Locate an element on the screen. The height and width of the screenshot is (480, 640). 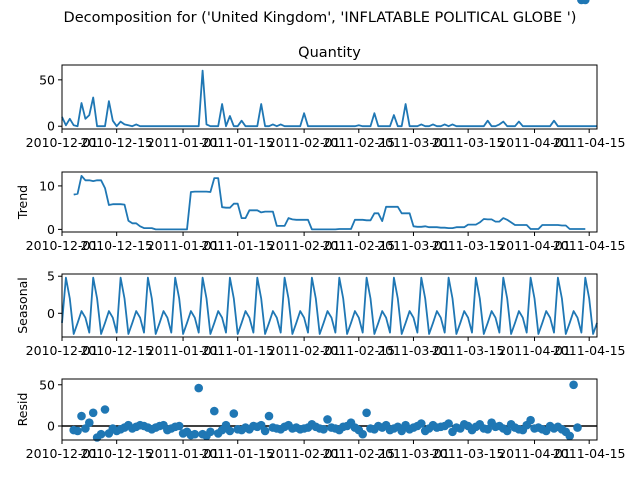
quantity-x-tick-label: 2010-12-15 is located at coordinates (116, 142).